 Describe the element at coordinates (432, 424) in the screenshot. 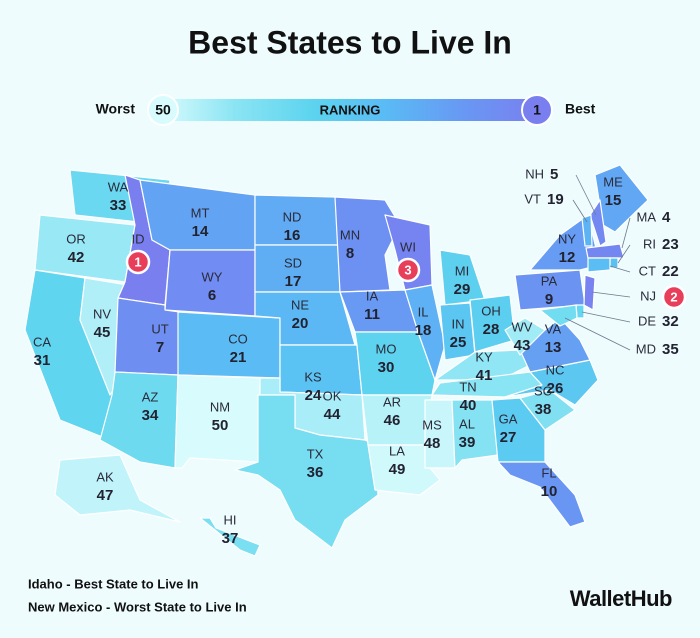

I see `state-abbr: MS` at that location.